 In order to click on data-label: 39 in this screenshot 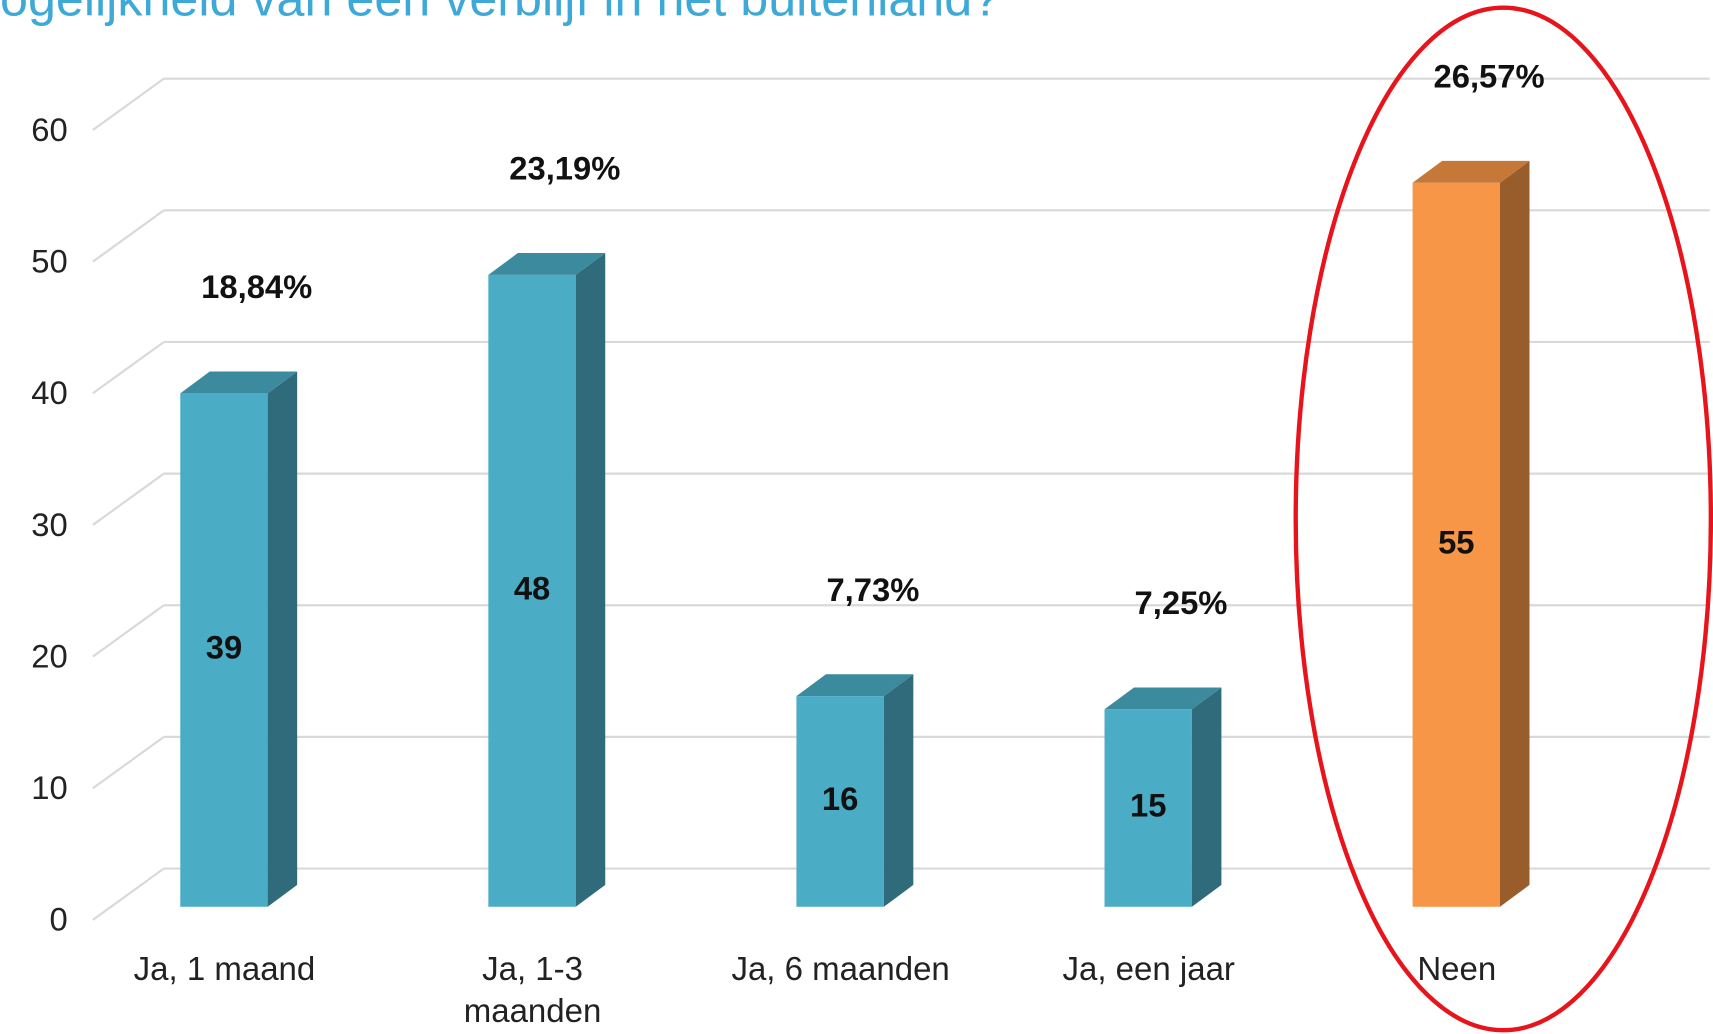, I will do `click(224, 647)`.